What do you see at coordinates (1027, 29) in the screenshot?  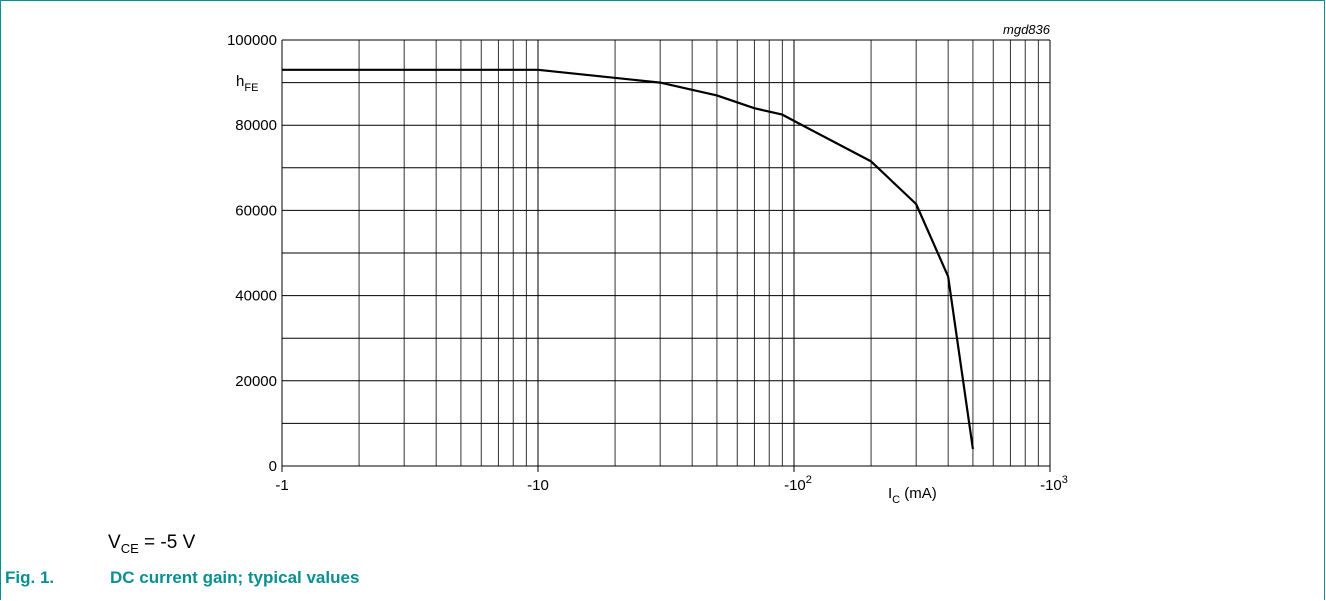 I see `figure-code: mgd836` at bounding box center [1027, 29].